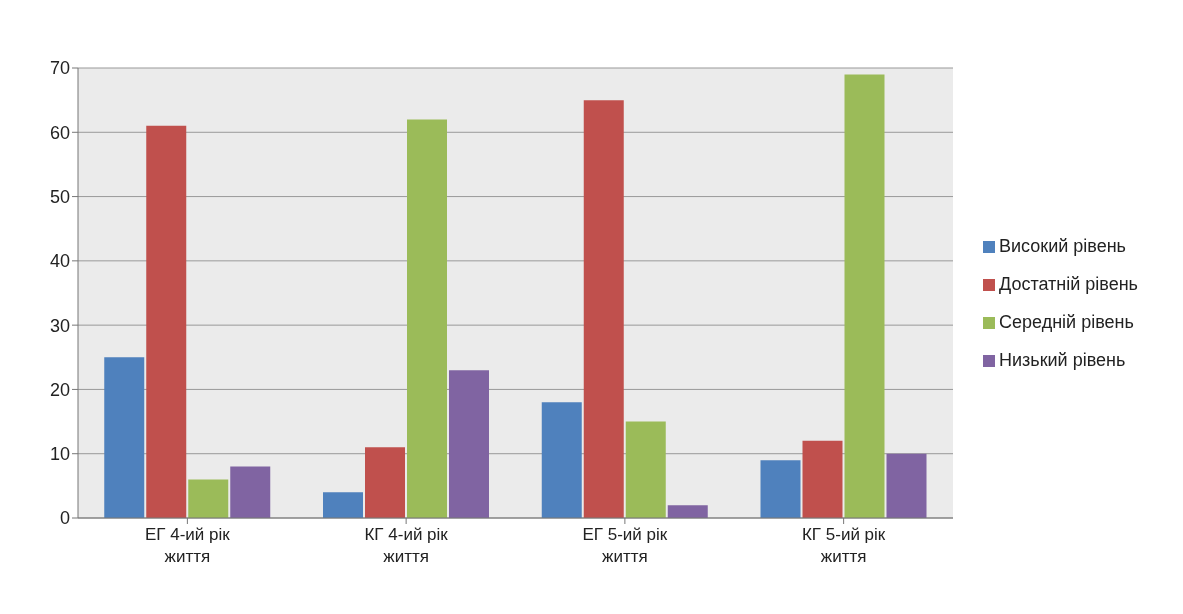  Describe the element at coordinates (1062, 360) in the screenshot. I see `legend-label: Низький рівень` at that location.